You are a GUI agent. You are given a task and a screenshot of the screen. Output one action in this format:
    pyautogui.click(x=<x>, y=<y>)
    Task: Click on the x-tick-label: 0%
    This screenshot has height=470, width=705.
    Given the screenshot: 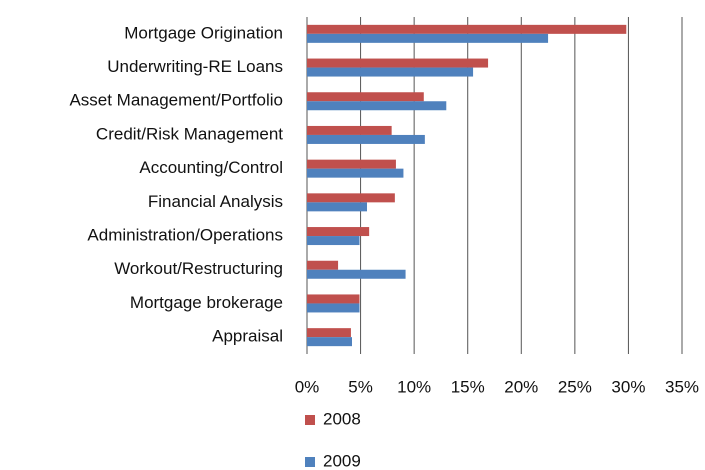 What is the action you would take?
    pyautogui.click(x=307, y=386)
    